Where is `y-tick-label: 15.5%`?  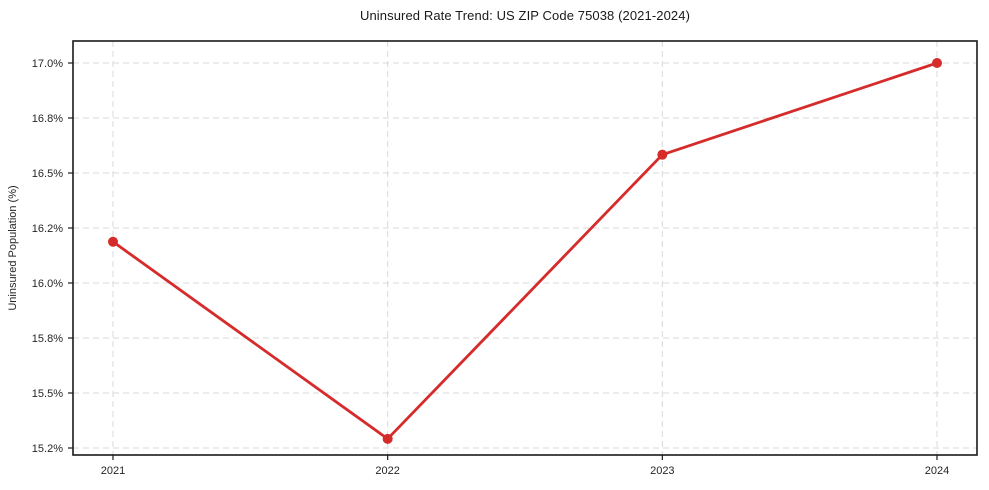 y-tick-label: 15.5% is located at coordinates (47, 394).